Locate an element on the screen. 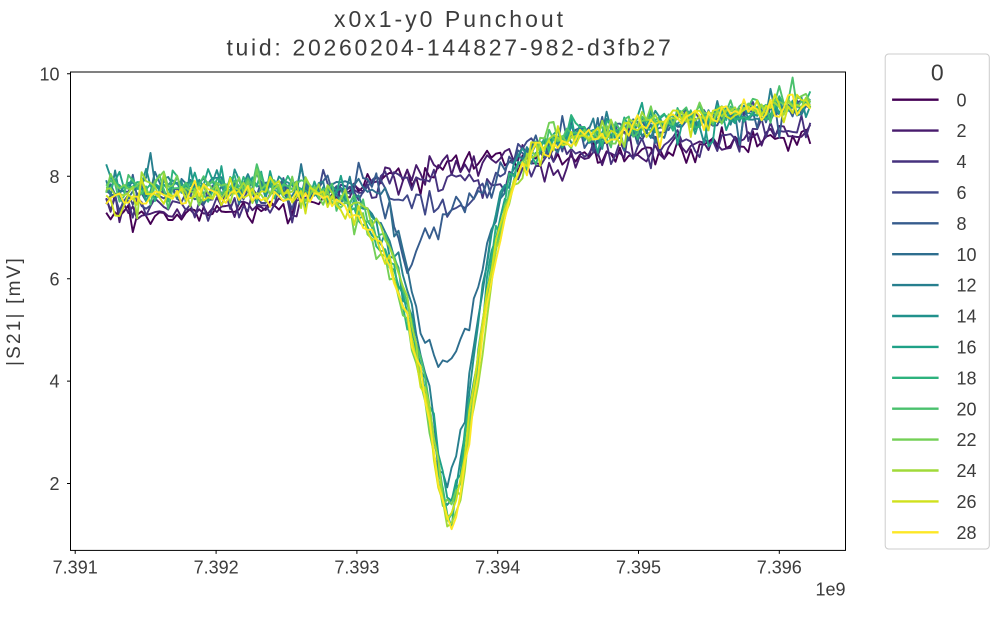 Image resolution: width=999 pixels, height=617 pixels. svg-text: 24 is located at coordinates (967, 471).